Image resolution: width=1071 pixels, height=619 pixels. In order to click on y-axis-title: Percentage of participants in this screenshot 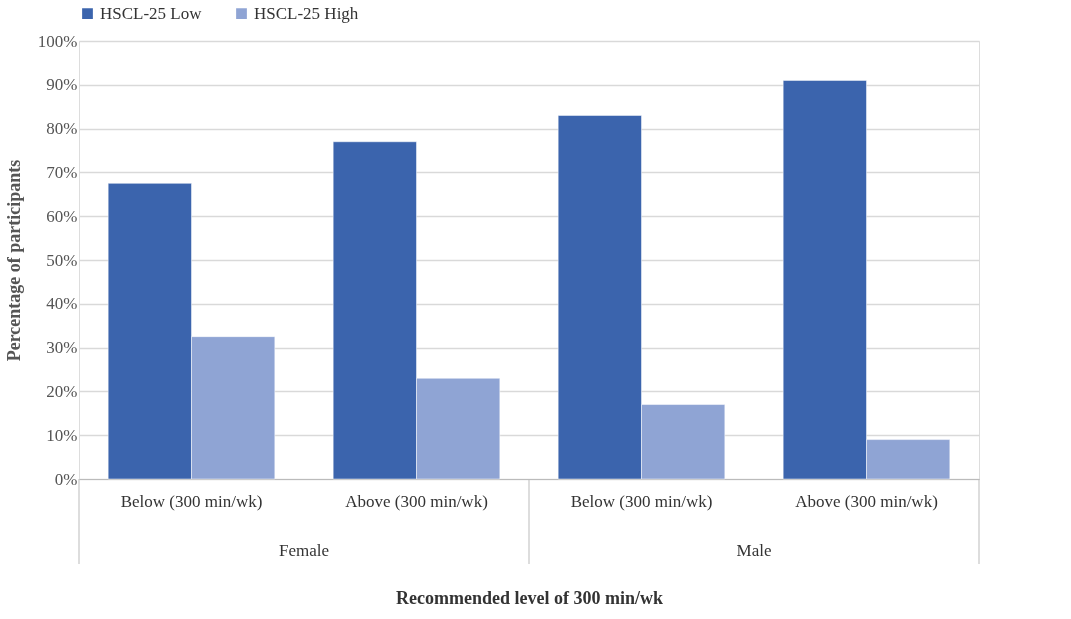, I will do `click(13, 260)`.